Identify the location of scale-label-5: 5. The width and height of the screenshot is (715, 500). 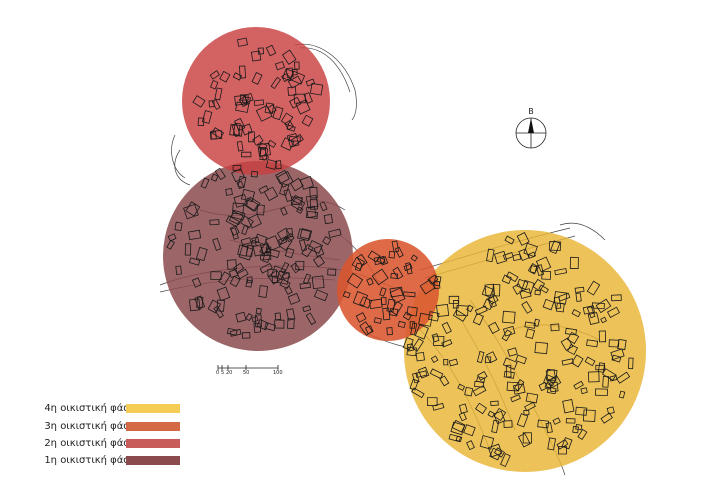
(222, 373).